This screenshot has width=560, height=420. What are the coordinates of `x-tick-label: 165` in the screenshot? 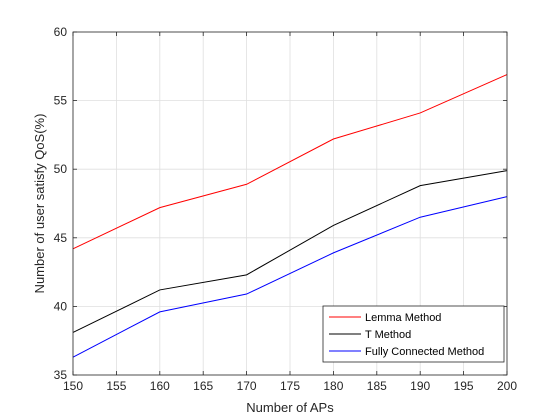 It's located at (203, 386).